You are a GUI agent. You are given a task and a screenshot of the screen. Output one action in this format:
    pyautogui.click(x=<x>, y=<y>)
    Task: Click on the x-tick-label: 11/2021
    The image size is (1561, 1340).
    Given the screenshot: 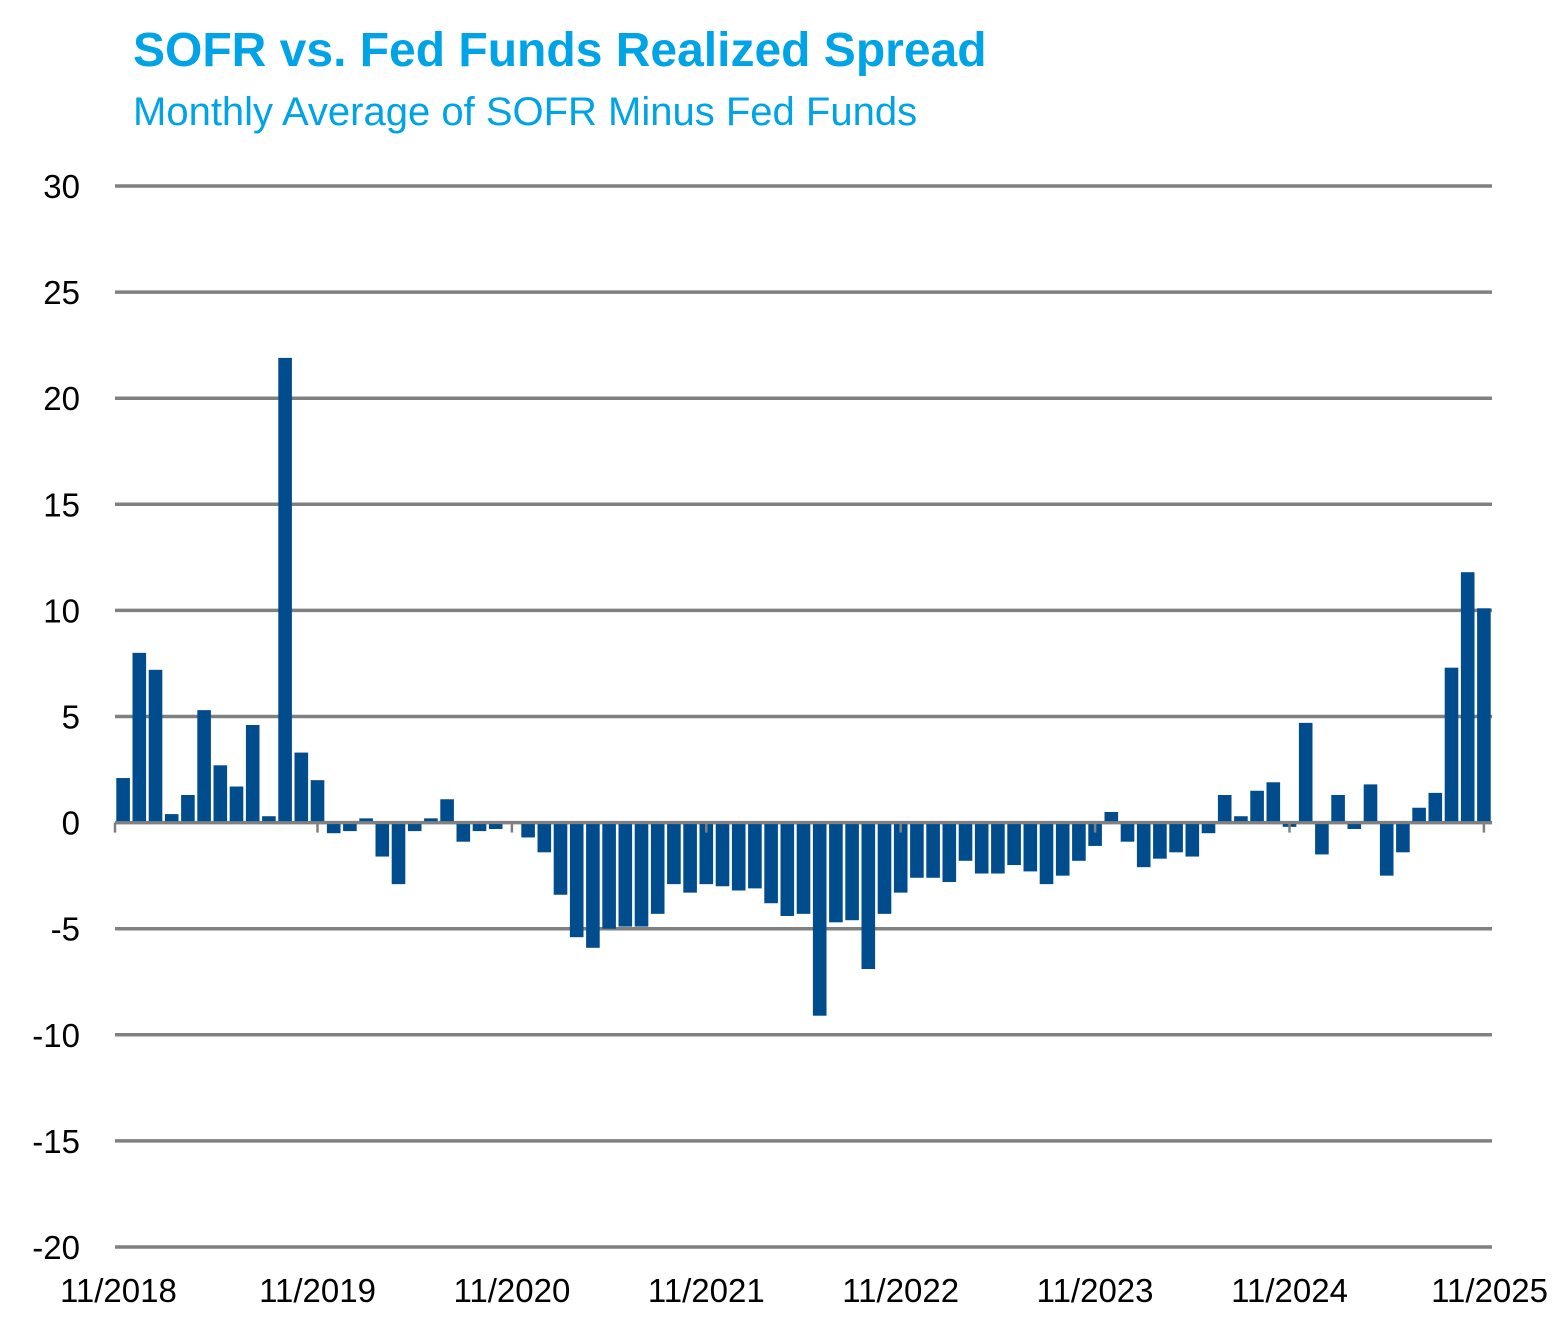 What is the action you would take?
    pyautogui.click(x=706, y=1290)
    